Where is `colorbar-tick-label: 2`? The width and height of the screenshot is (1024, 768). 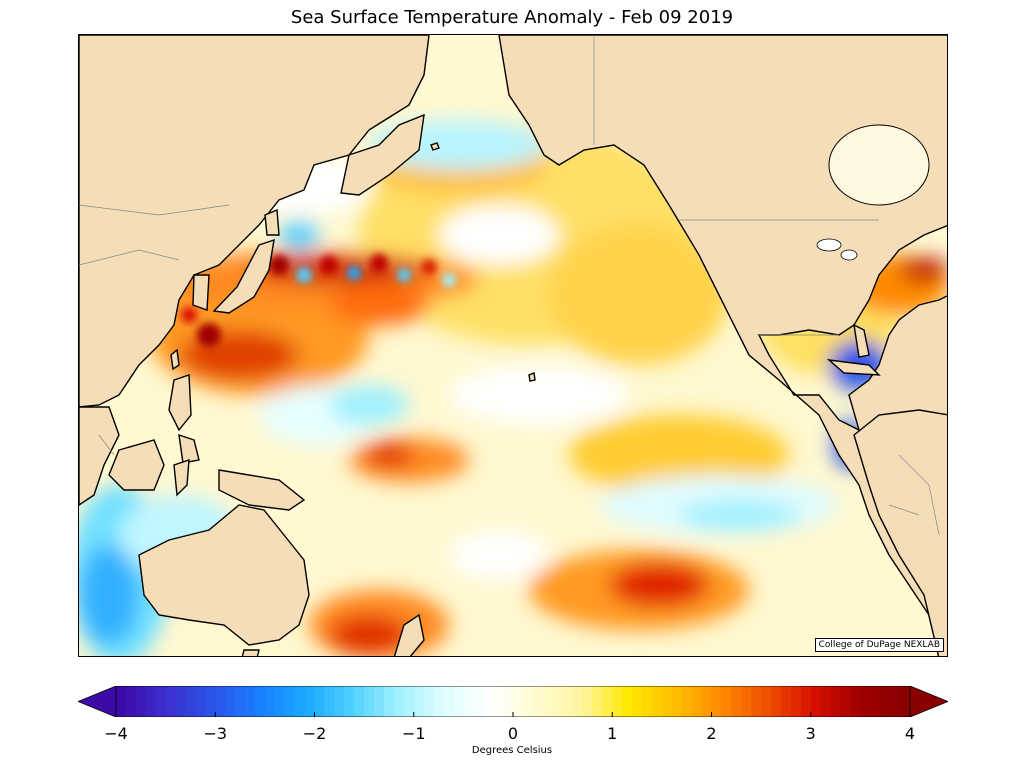 colorbar-tick-label: 2 is located at coordinates (711, 733).